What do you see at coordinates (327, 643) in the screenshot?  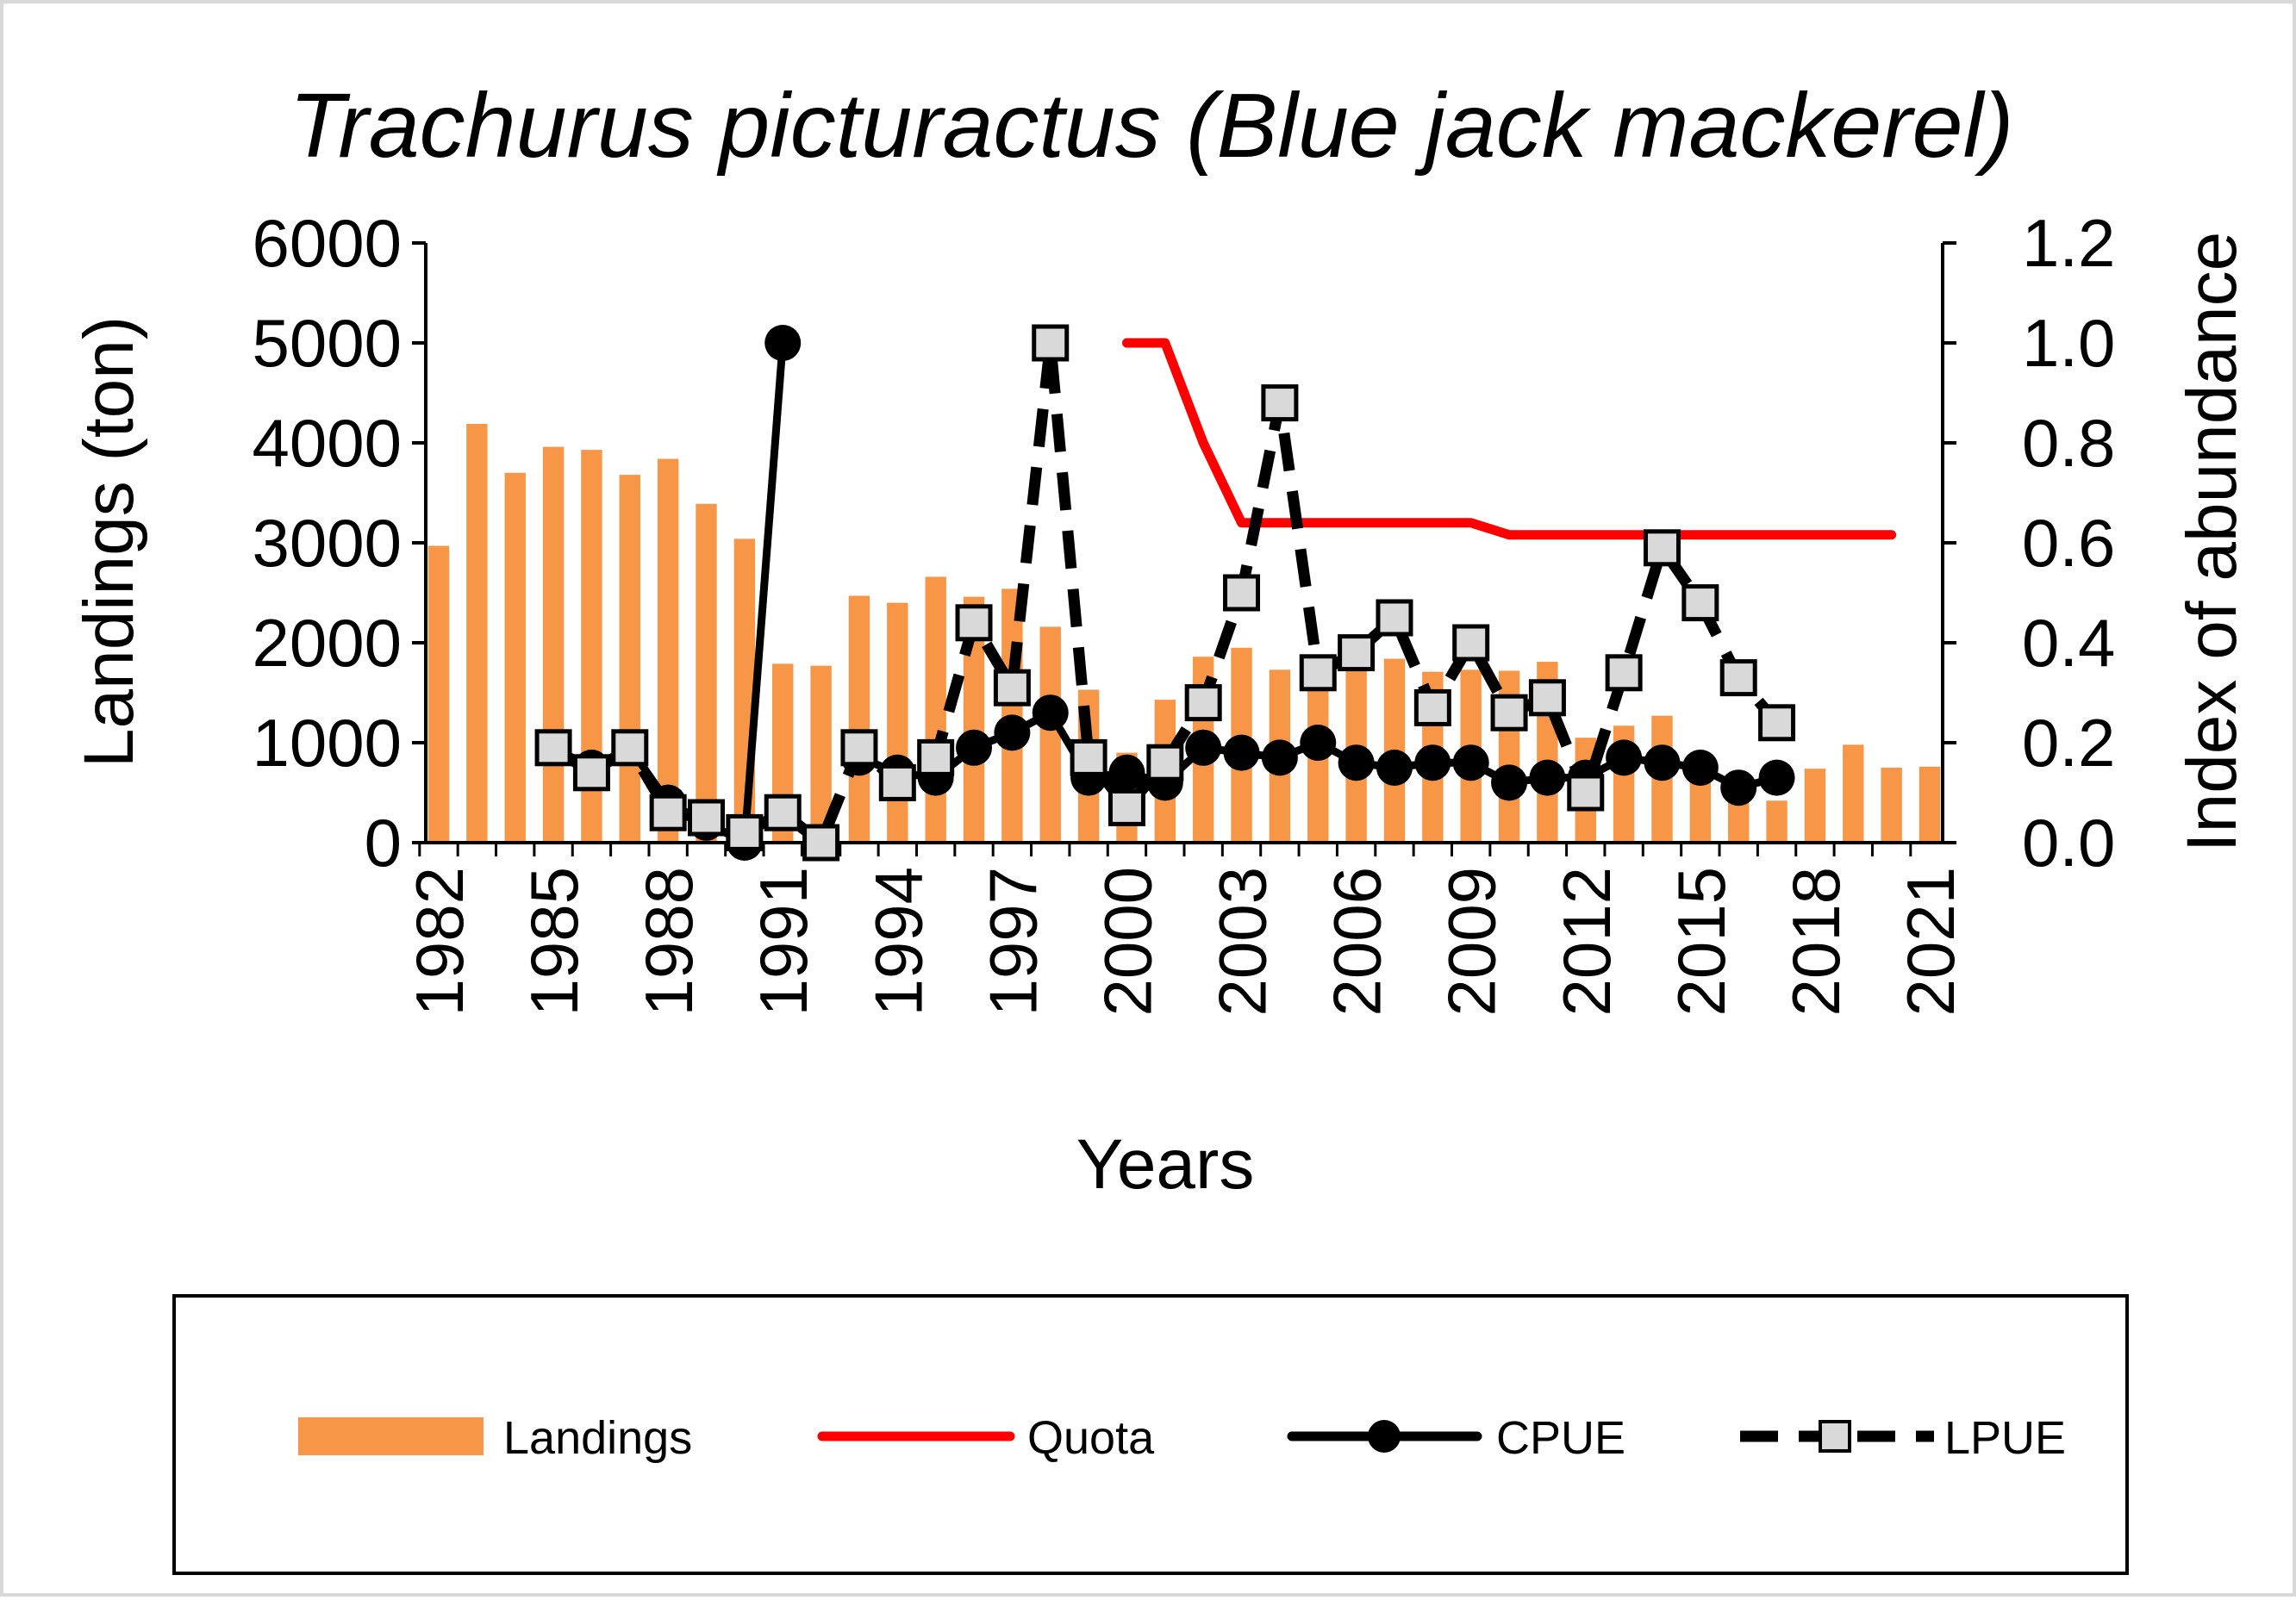 I see `y-tick-label: 2000` at bounding box center [327, 643].